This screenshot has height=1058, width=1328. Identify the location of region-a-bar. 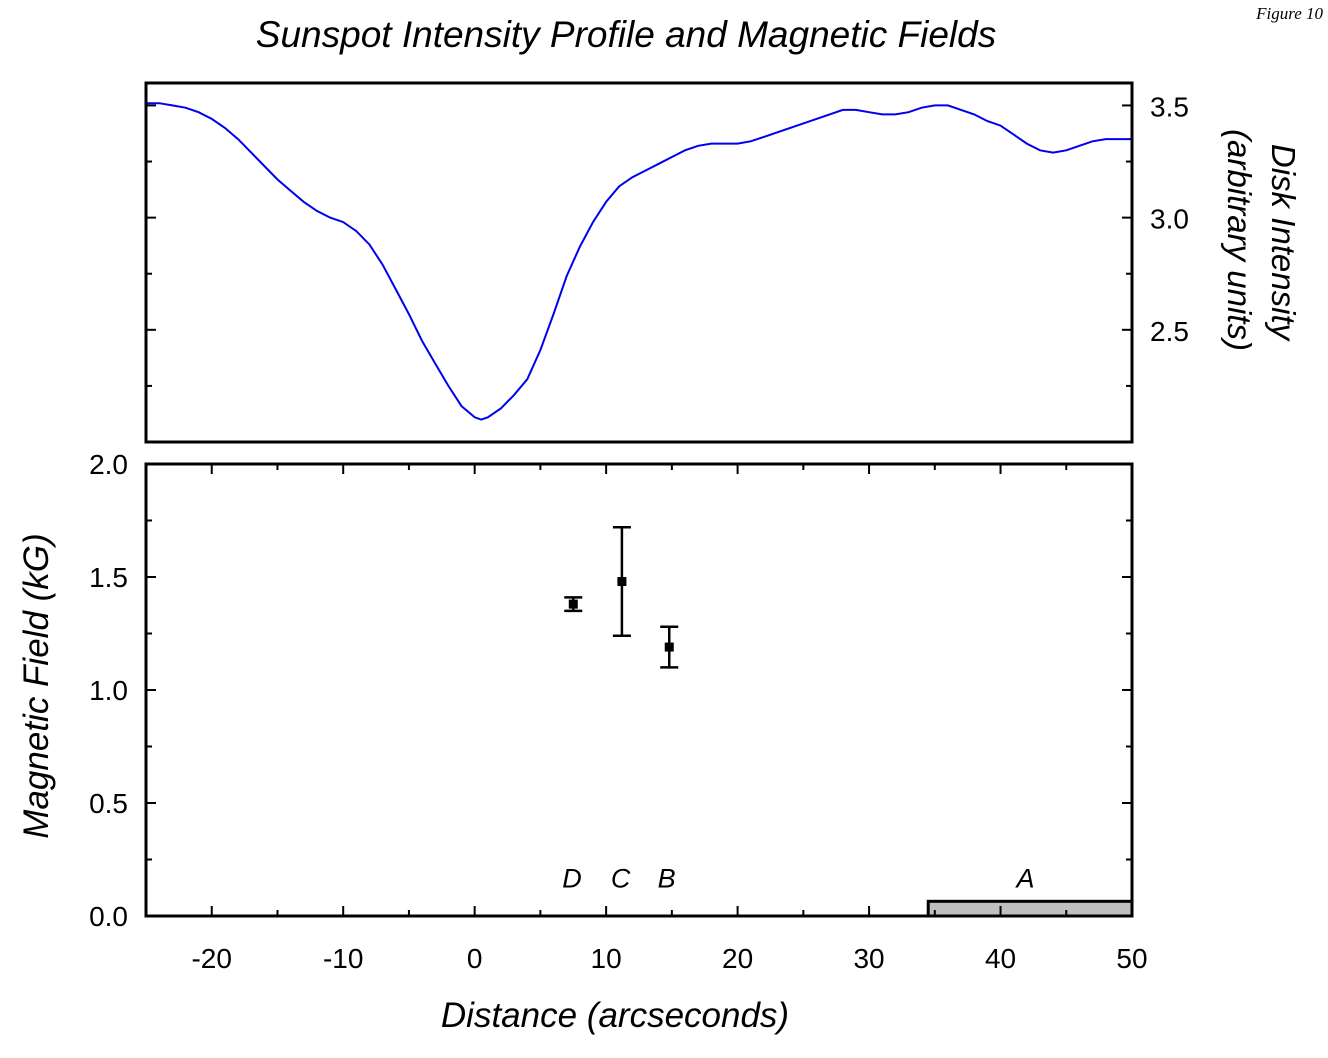
(1030, 908).